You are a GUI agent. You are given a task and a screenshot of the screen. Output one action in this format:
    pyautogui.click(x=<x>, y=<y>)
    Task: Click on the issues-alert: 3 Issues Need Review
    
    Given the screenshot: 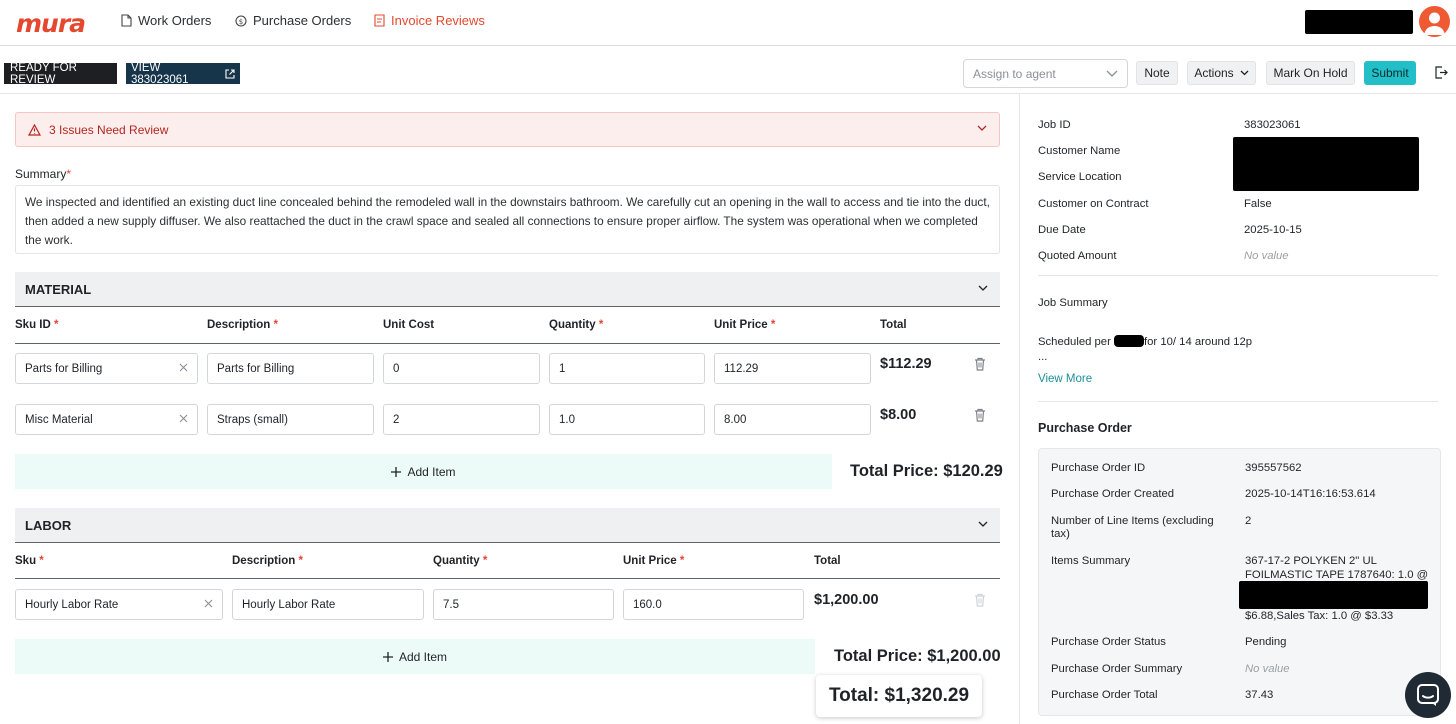 What is the action you would take?
    pyautogui.click(x=507, y=129)
    